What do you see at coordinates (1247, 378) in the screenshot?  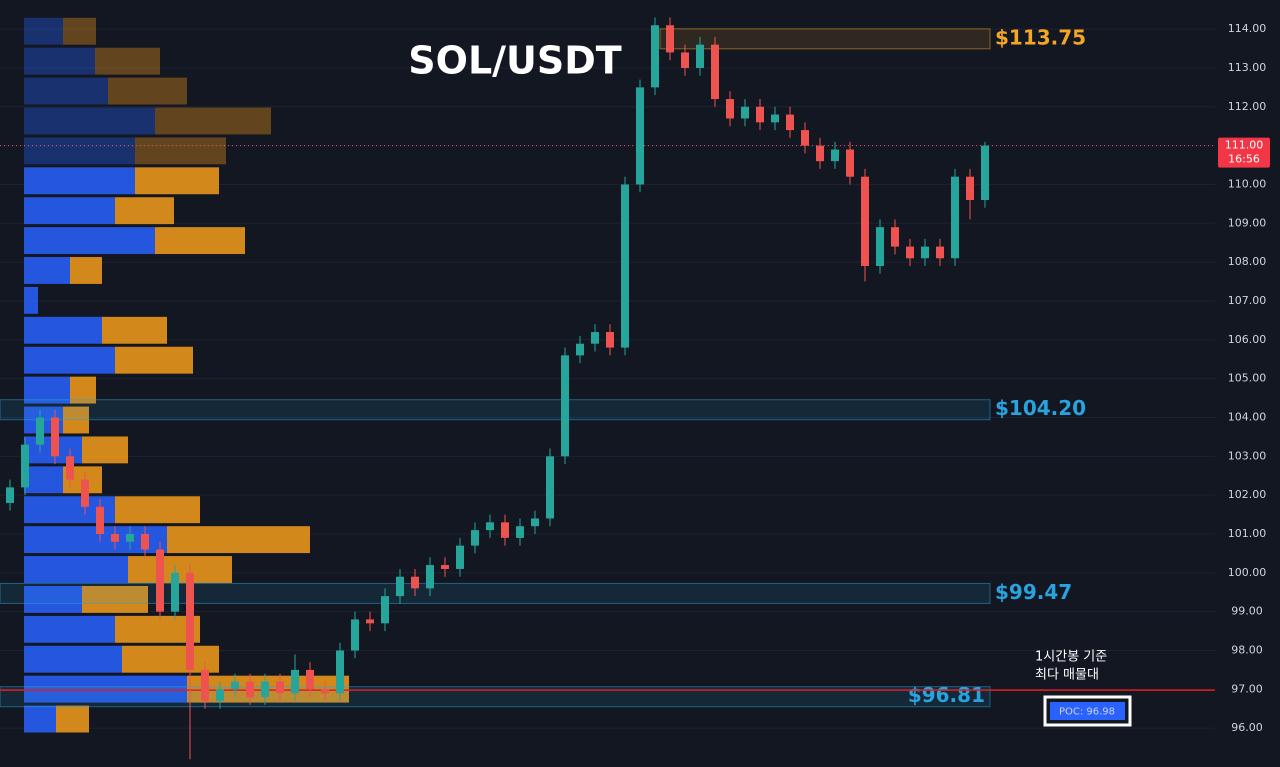 I see `y-tick-label: 105.00` at bounding box center [1247, 378].